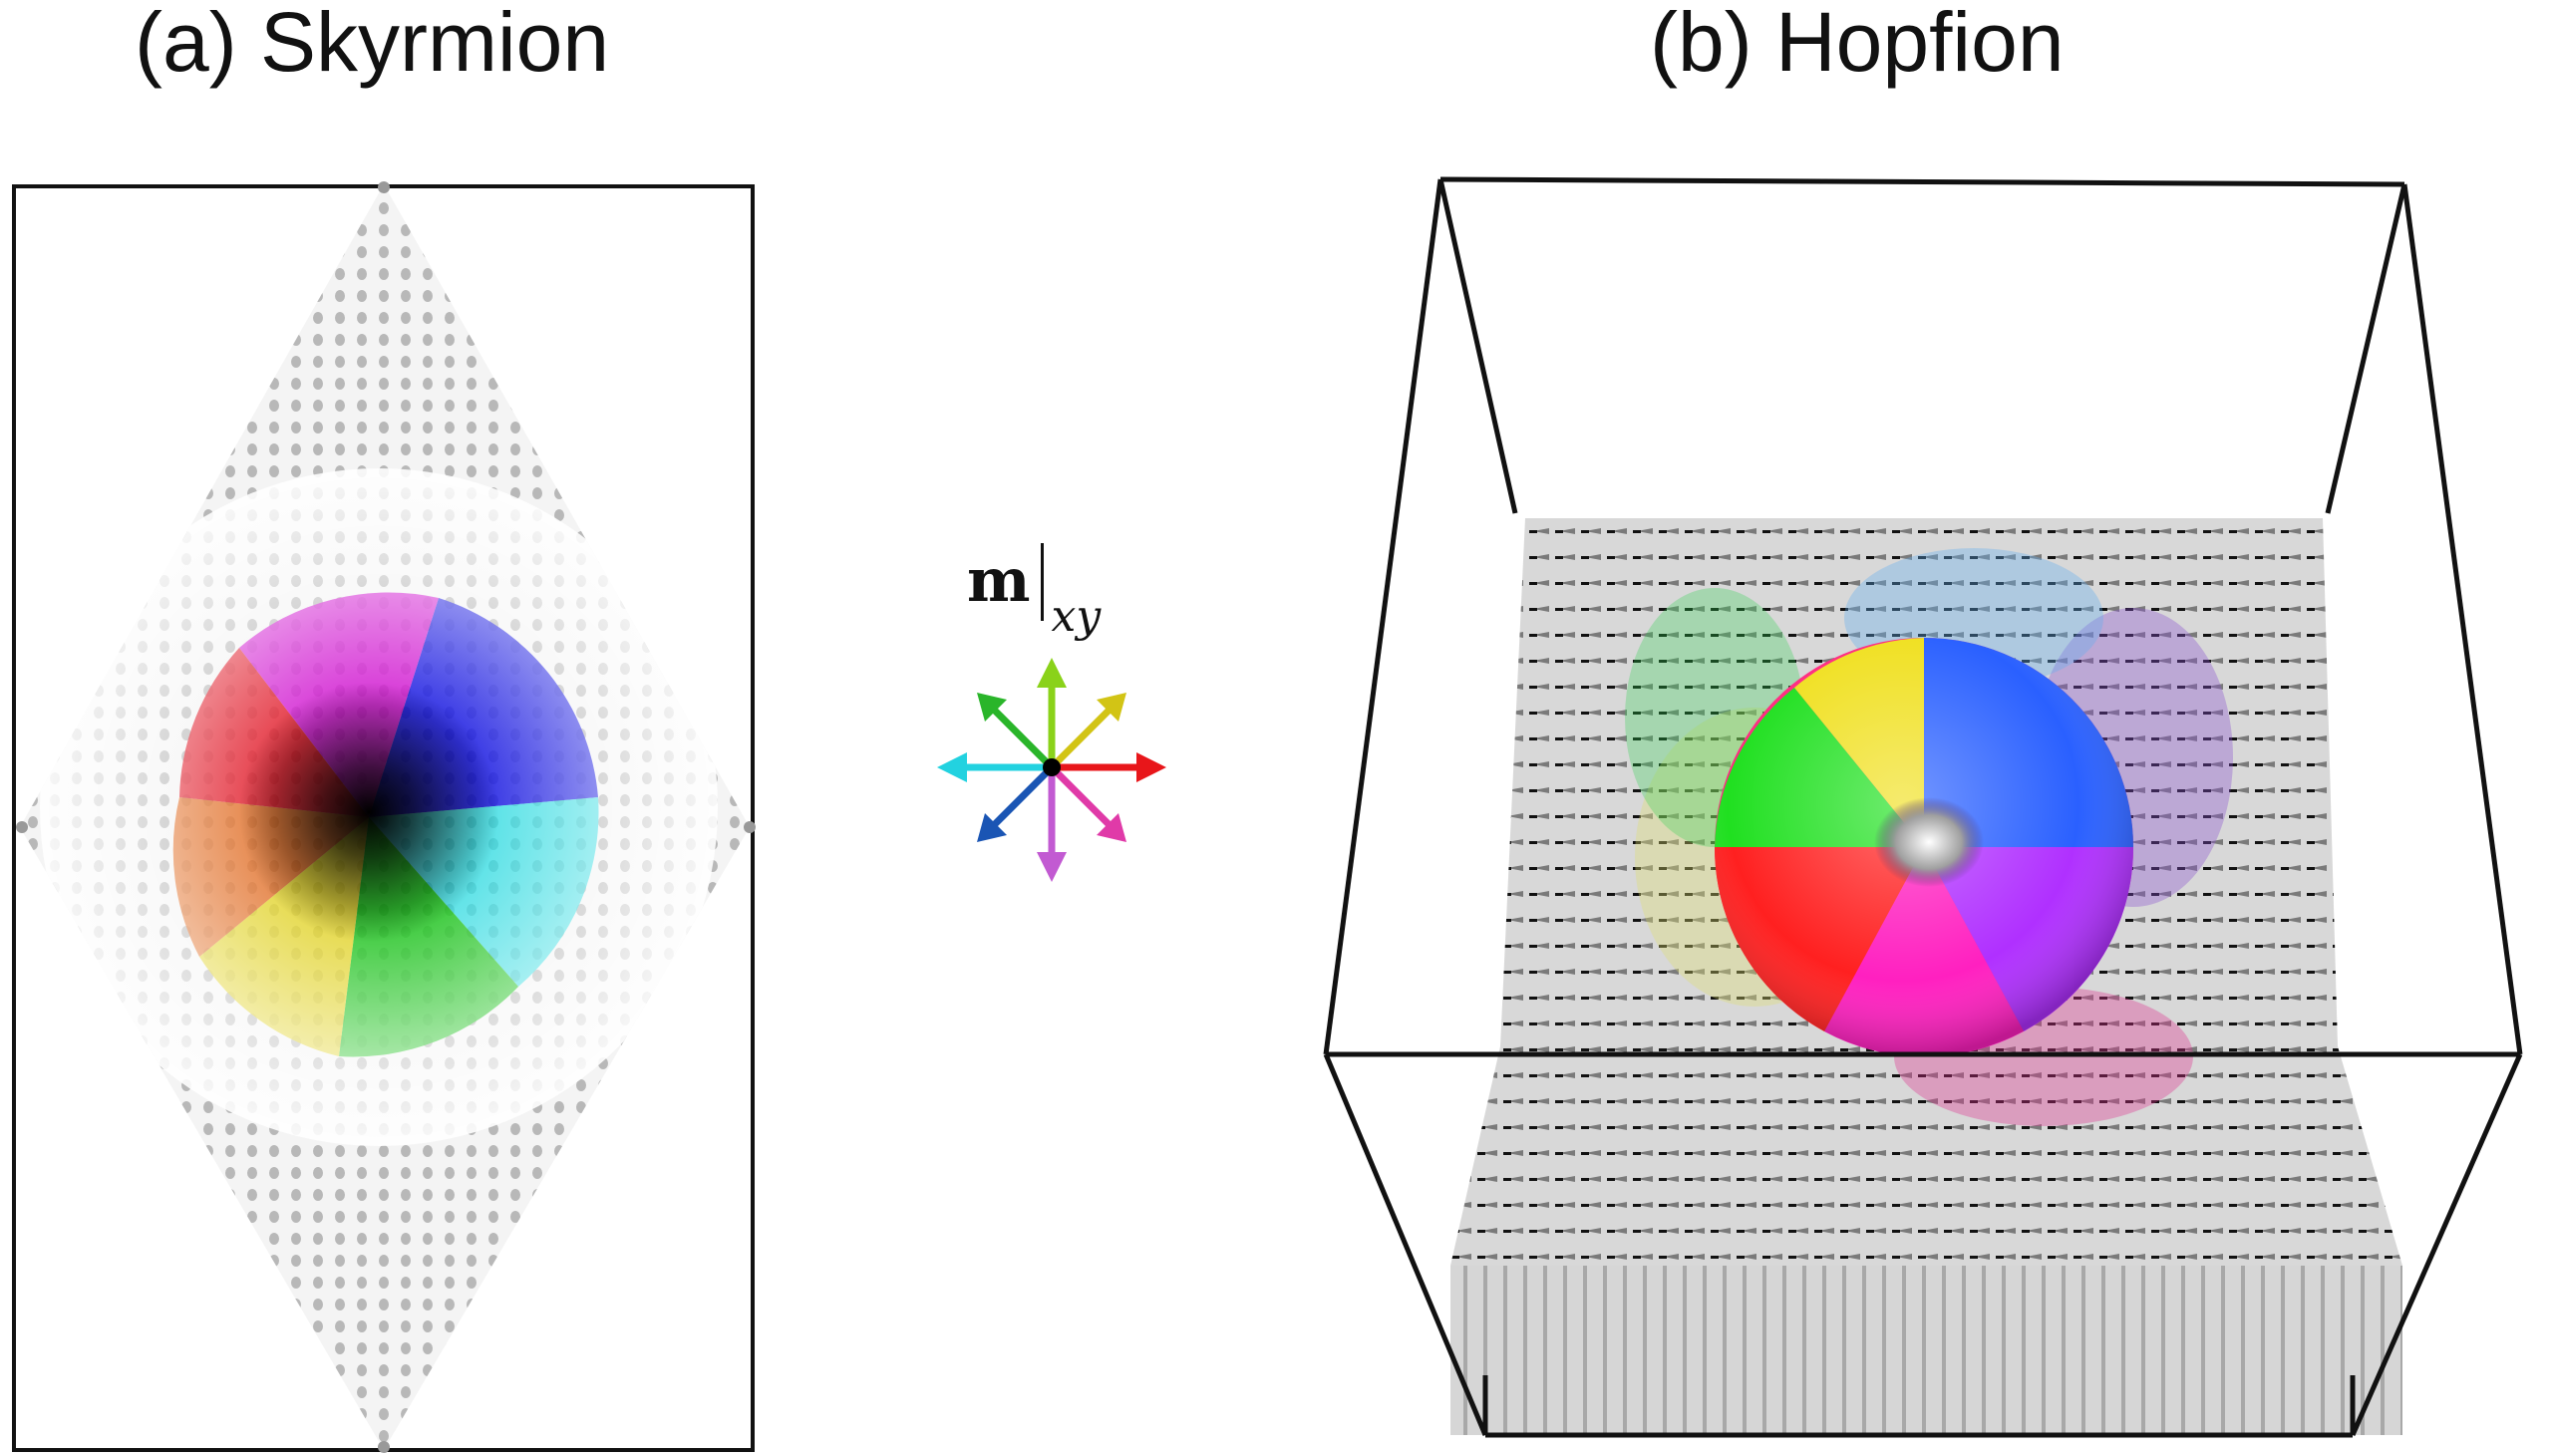 This screenshot has height=1456, width=2552. Describe the element at coordinates (1034, 592) in the screenshot. I see `legend-label: mxy` at that location.